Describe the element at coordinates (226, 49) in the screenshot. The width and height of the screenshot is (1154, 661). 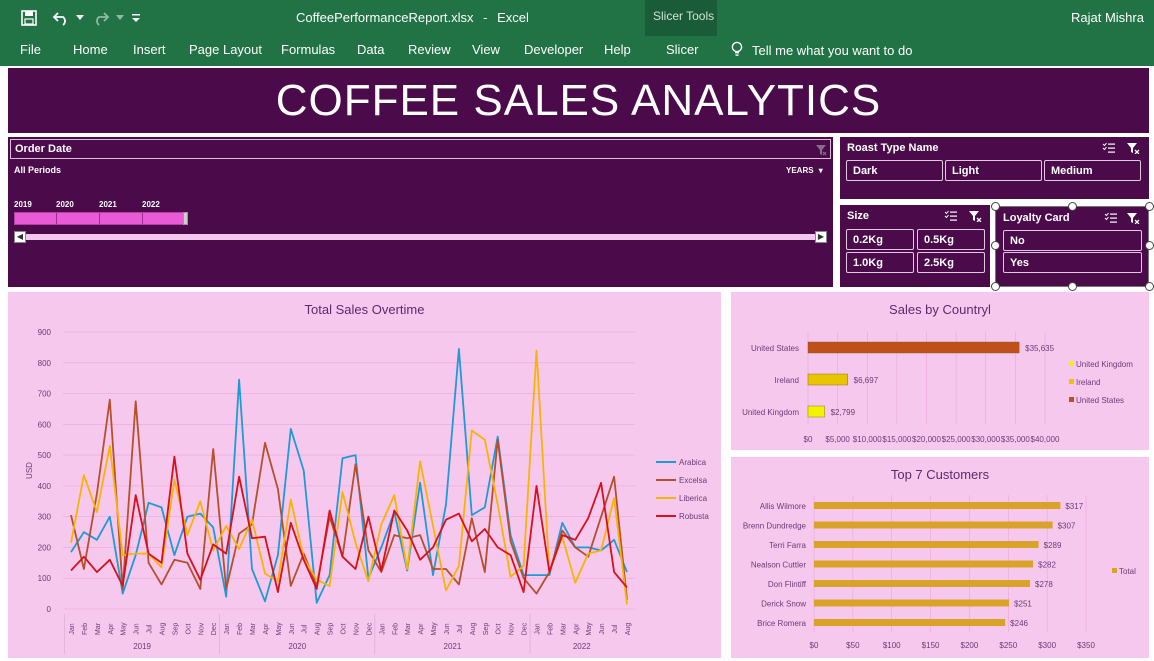
I see `tab-page-layout: Page Layout` at that location.